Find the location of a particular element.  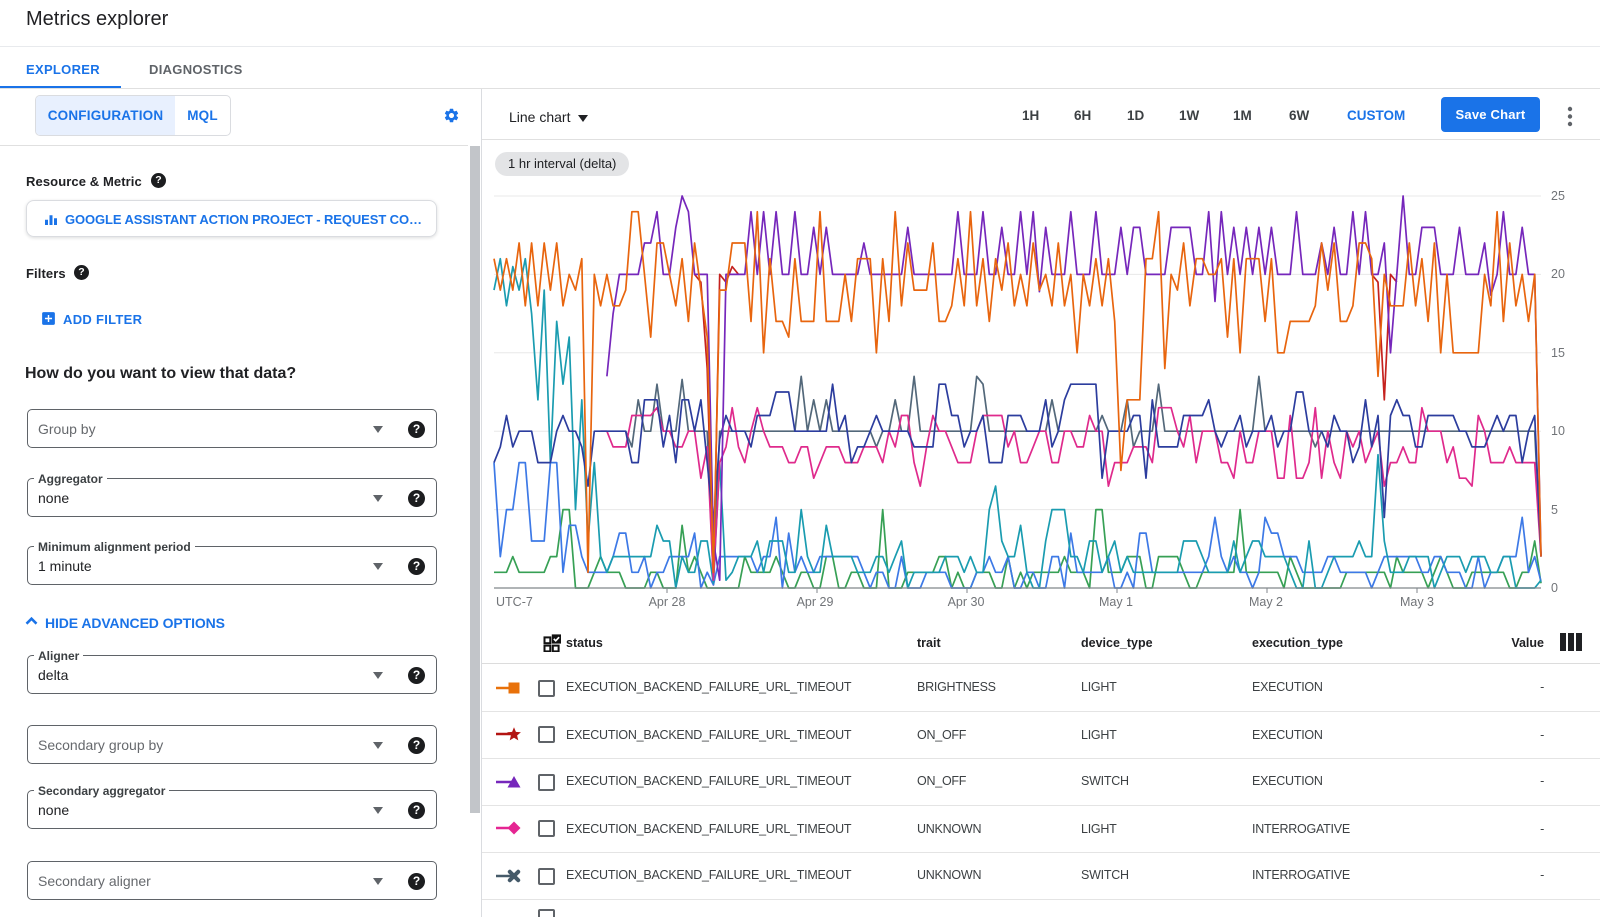

svg-text: Apr 29 is located at coordinates (815, 602).